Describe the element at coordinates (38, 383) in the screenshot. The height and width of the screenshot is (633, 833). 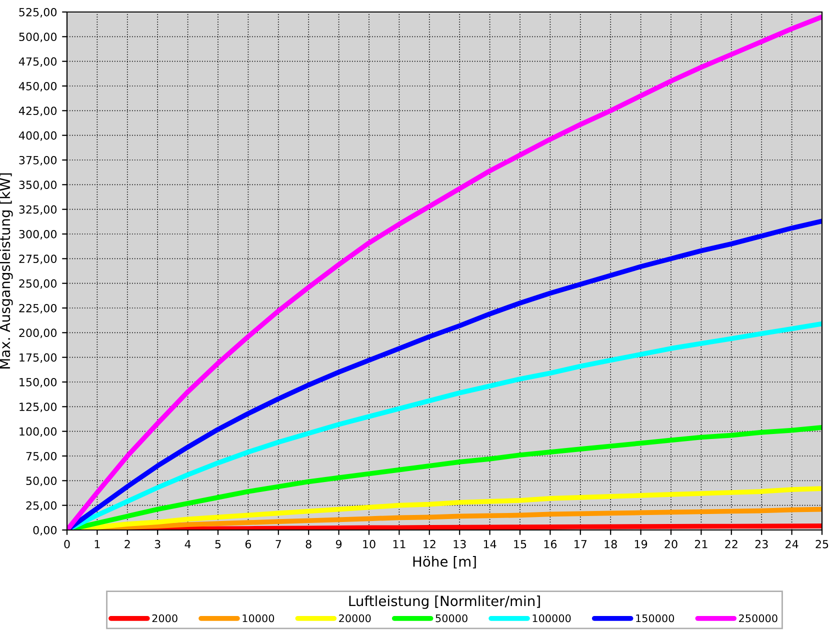
I see `y-tick-label: 150,00` at that location.